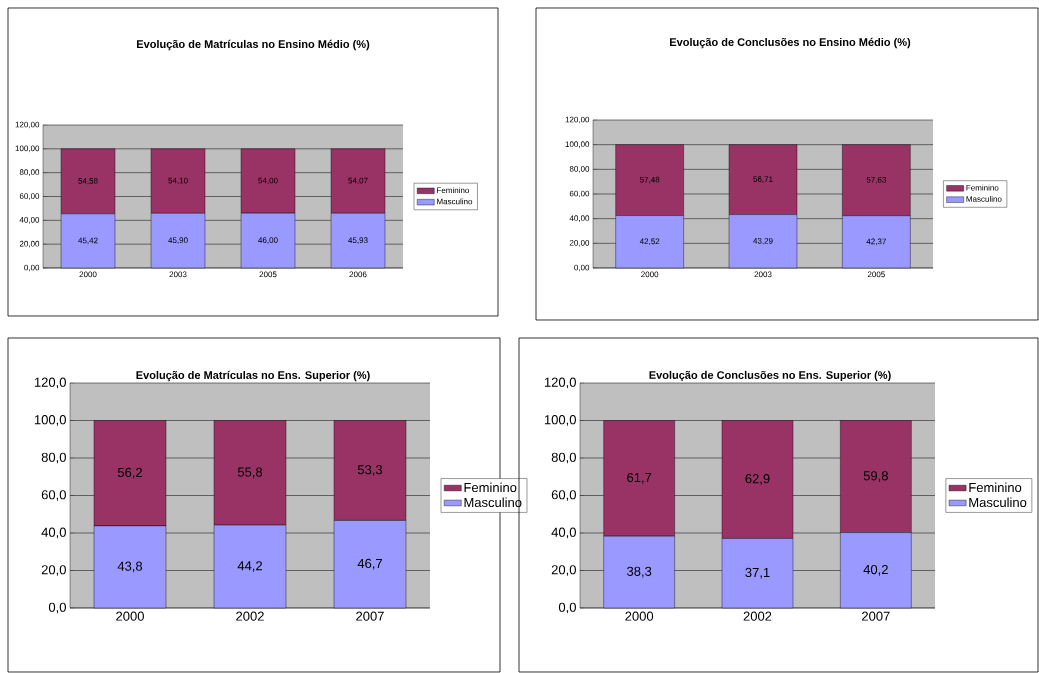  I want to click on x-tick-label: 2006, so click(358, 274).